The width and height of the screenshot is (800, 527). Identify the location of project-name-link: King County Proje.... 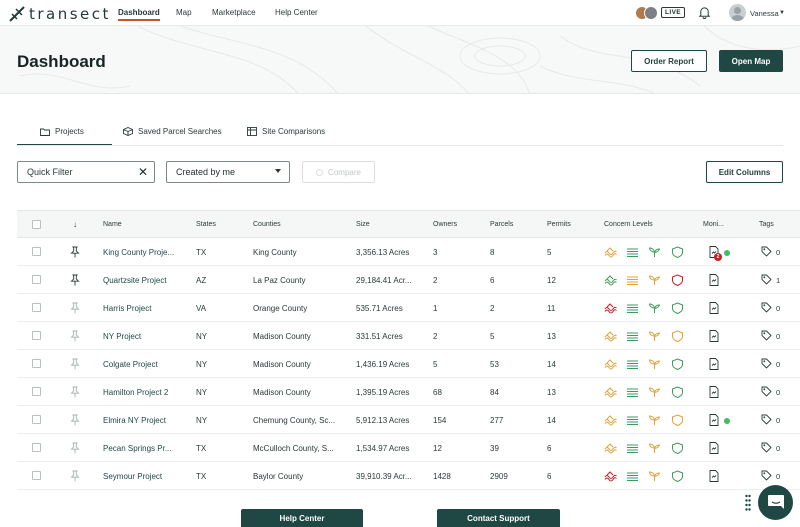
(139, 252).